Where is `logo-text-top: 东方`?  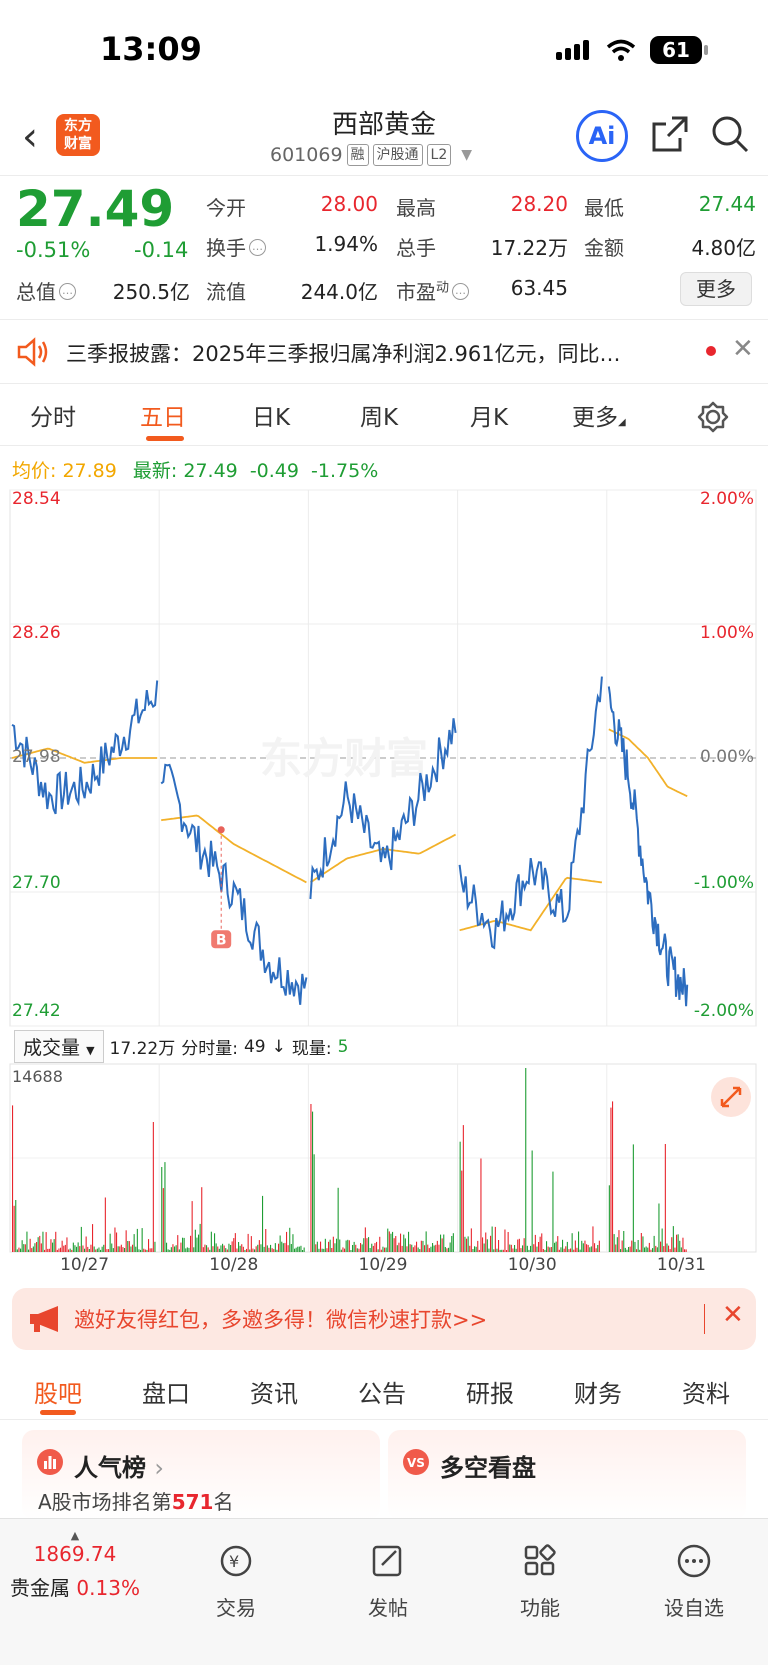 logo-text-top: 东方 is located at coordinates (78, 126).